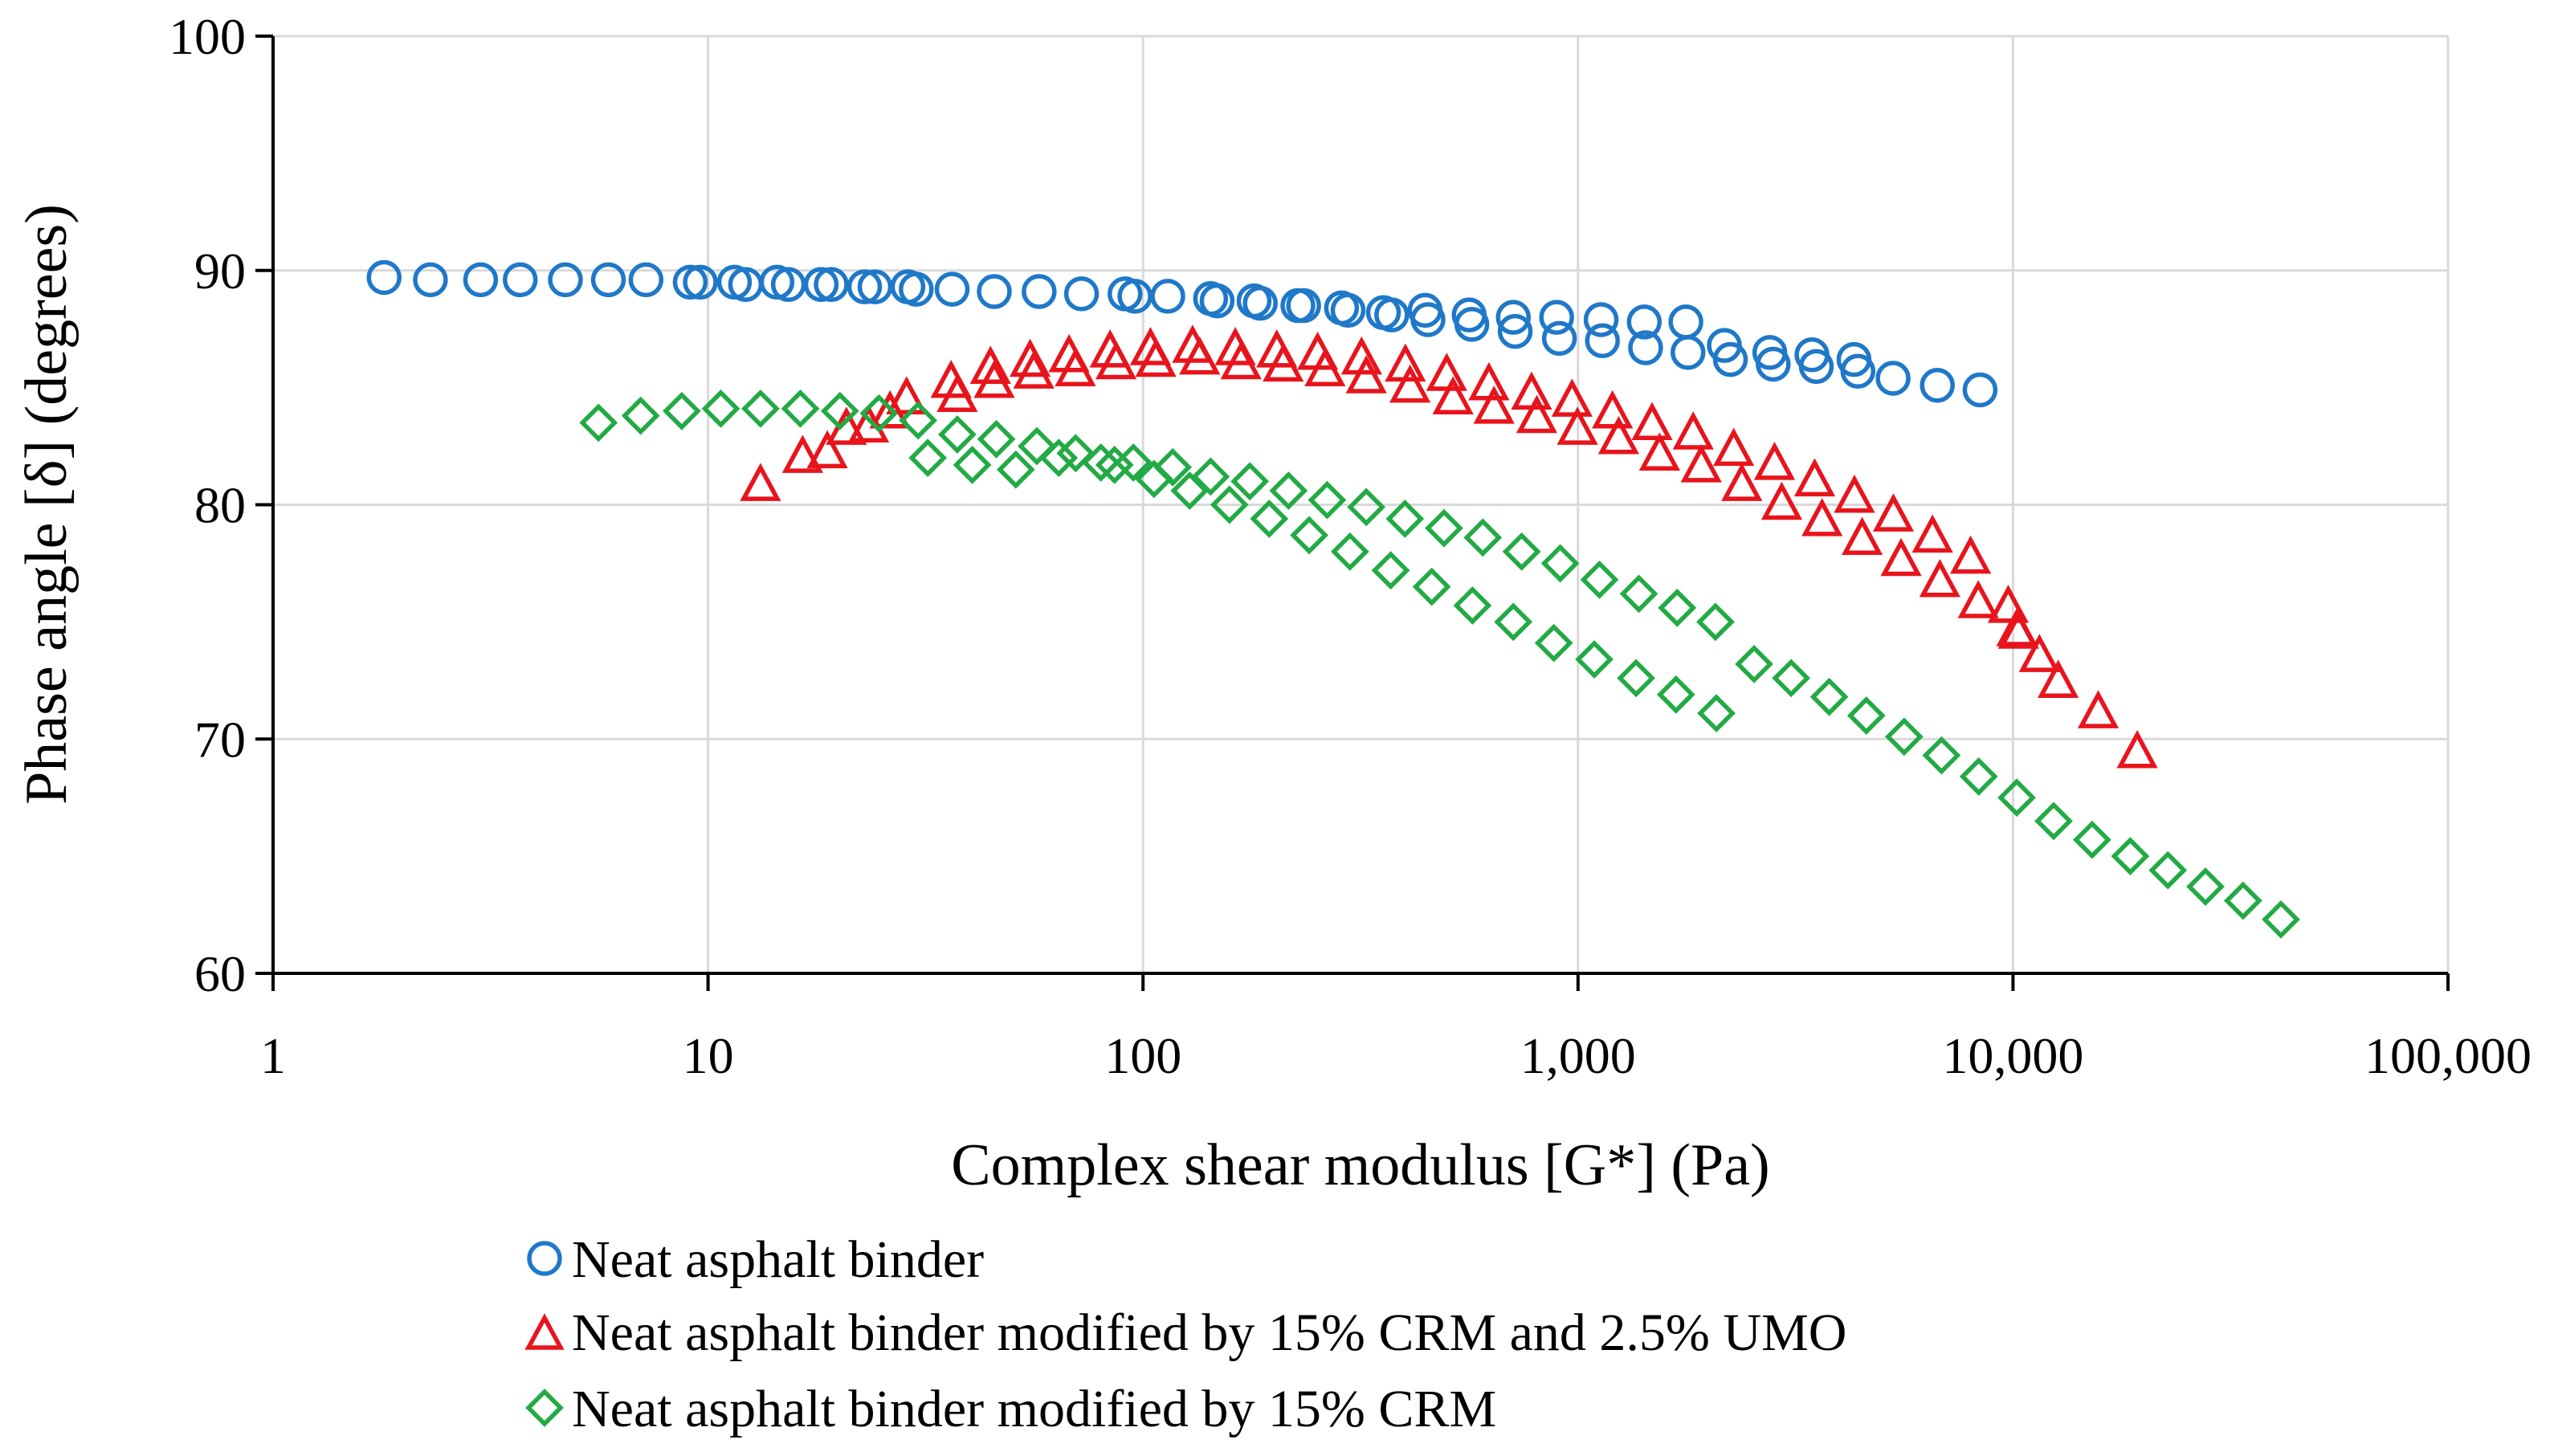 This screenshot has width=2554, height=1456. What do you see at coordinates (47, 504) in the screenshot?
I see `y-axis-label: Phase angle [δ] (degrees)` at bounding box center [47, 504].